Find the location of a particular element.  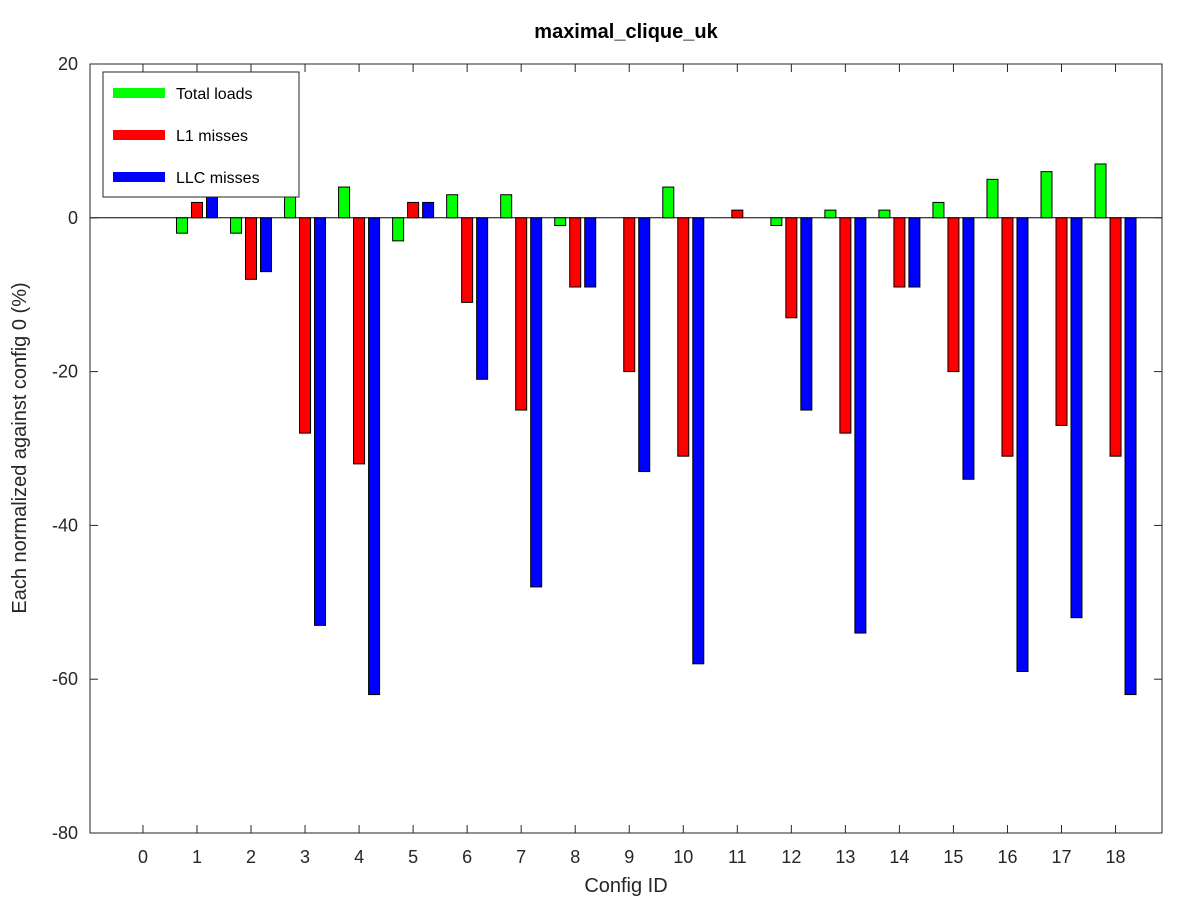

x-tick-label: 5 is located at coordinates (413, 857).